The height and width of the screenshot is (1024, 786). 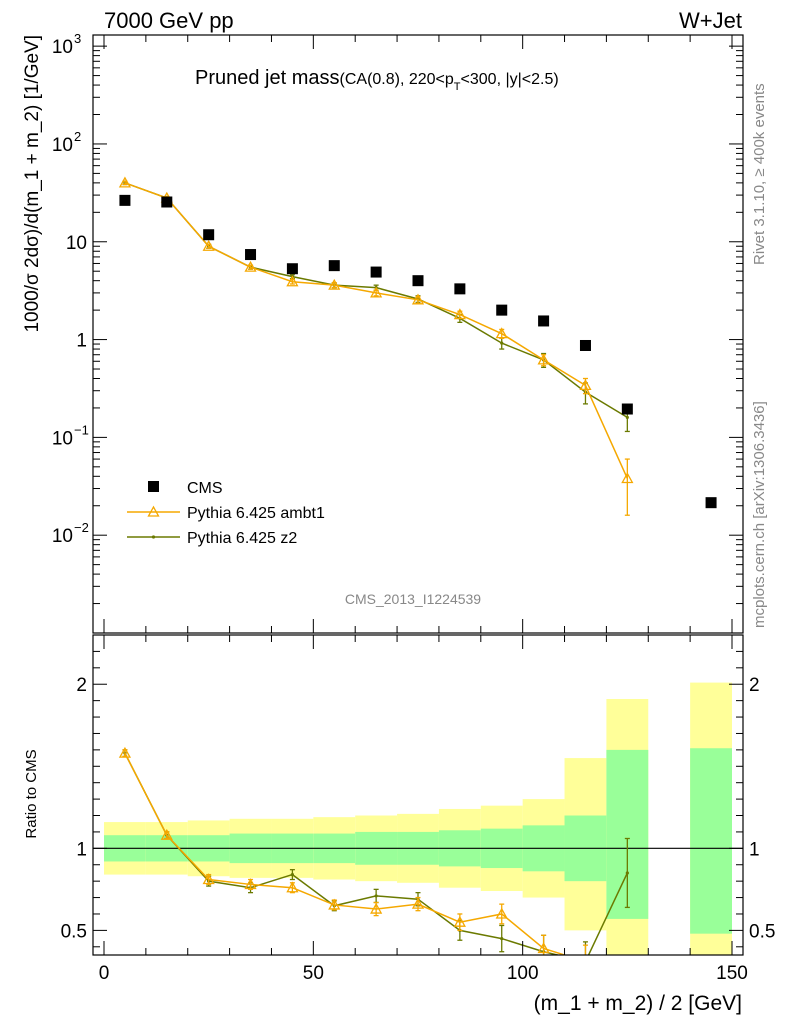 What do you see at coordinates (169, 20) in the screenshot?
I see `header-left: 7000 GeV pp` at bounding box center [169, 20].